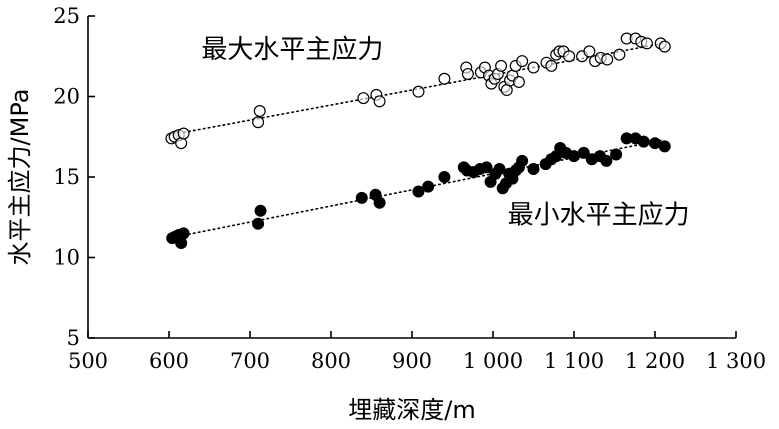 The height and width of the screenshot is (429, 779). I want to click on min-stress-annotation: 最小水平主应力, so click(599, 216).